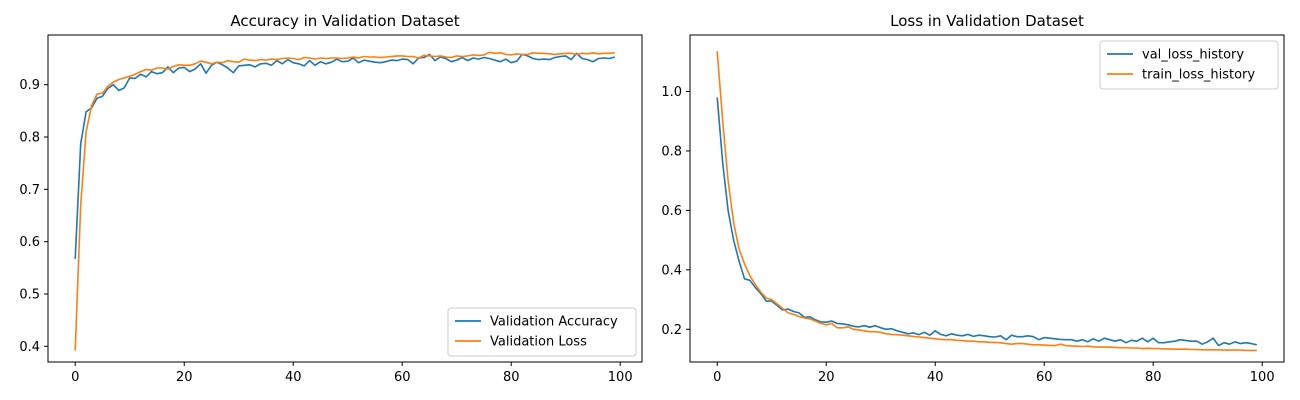  I want to click on legend-label: Validation Accuracy, so click(554, 322).